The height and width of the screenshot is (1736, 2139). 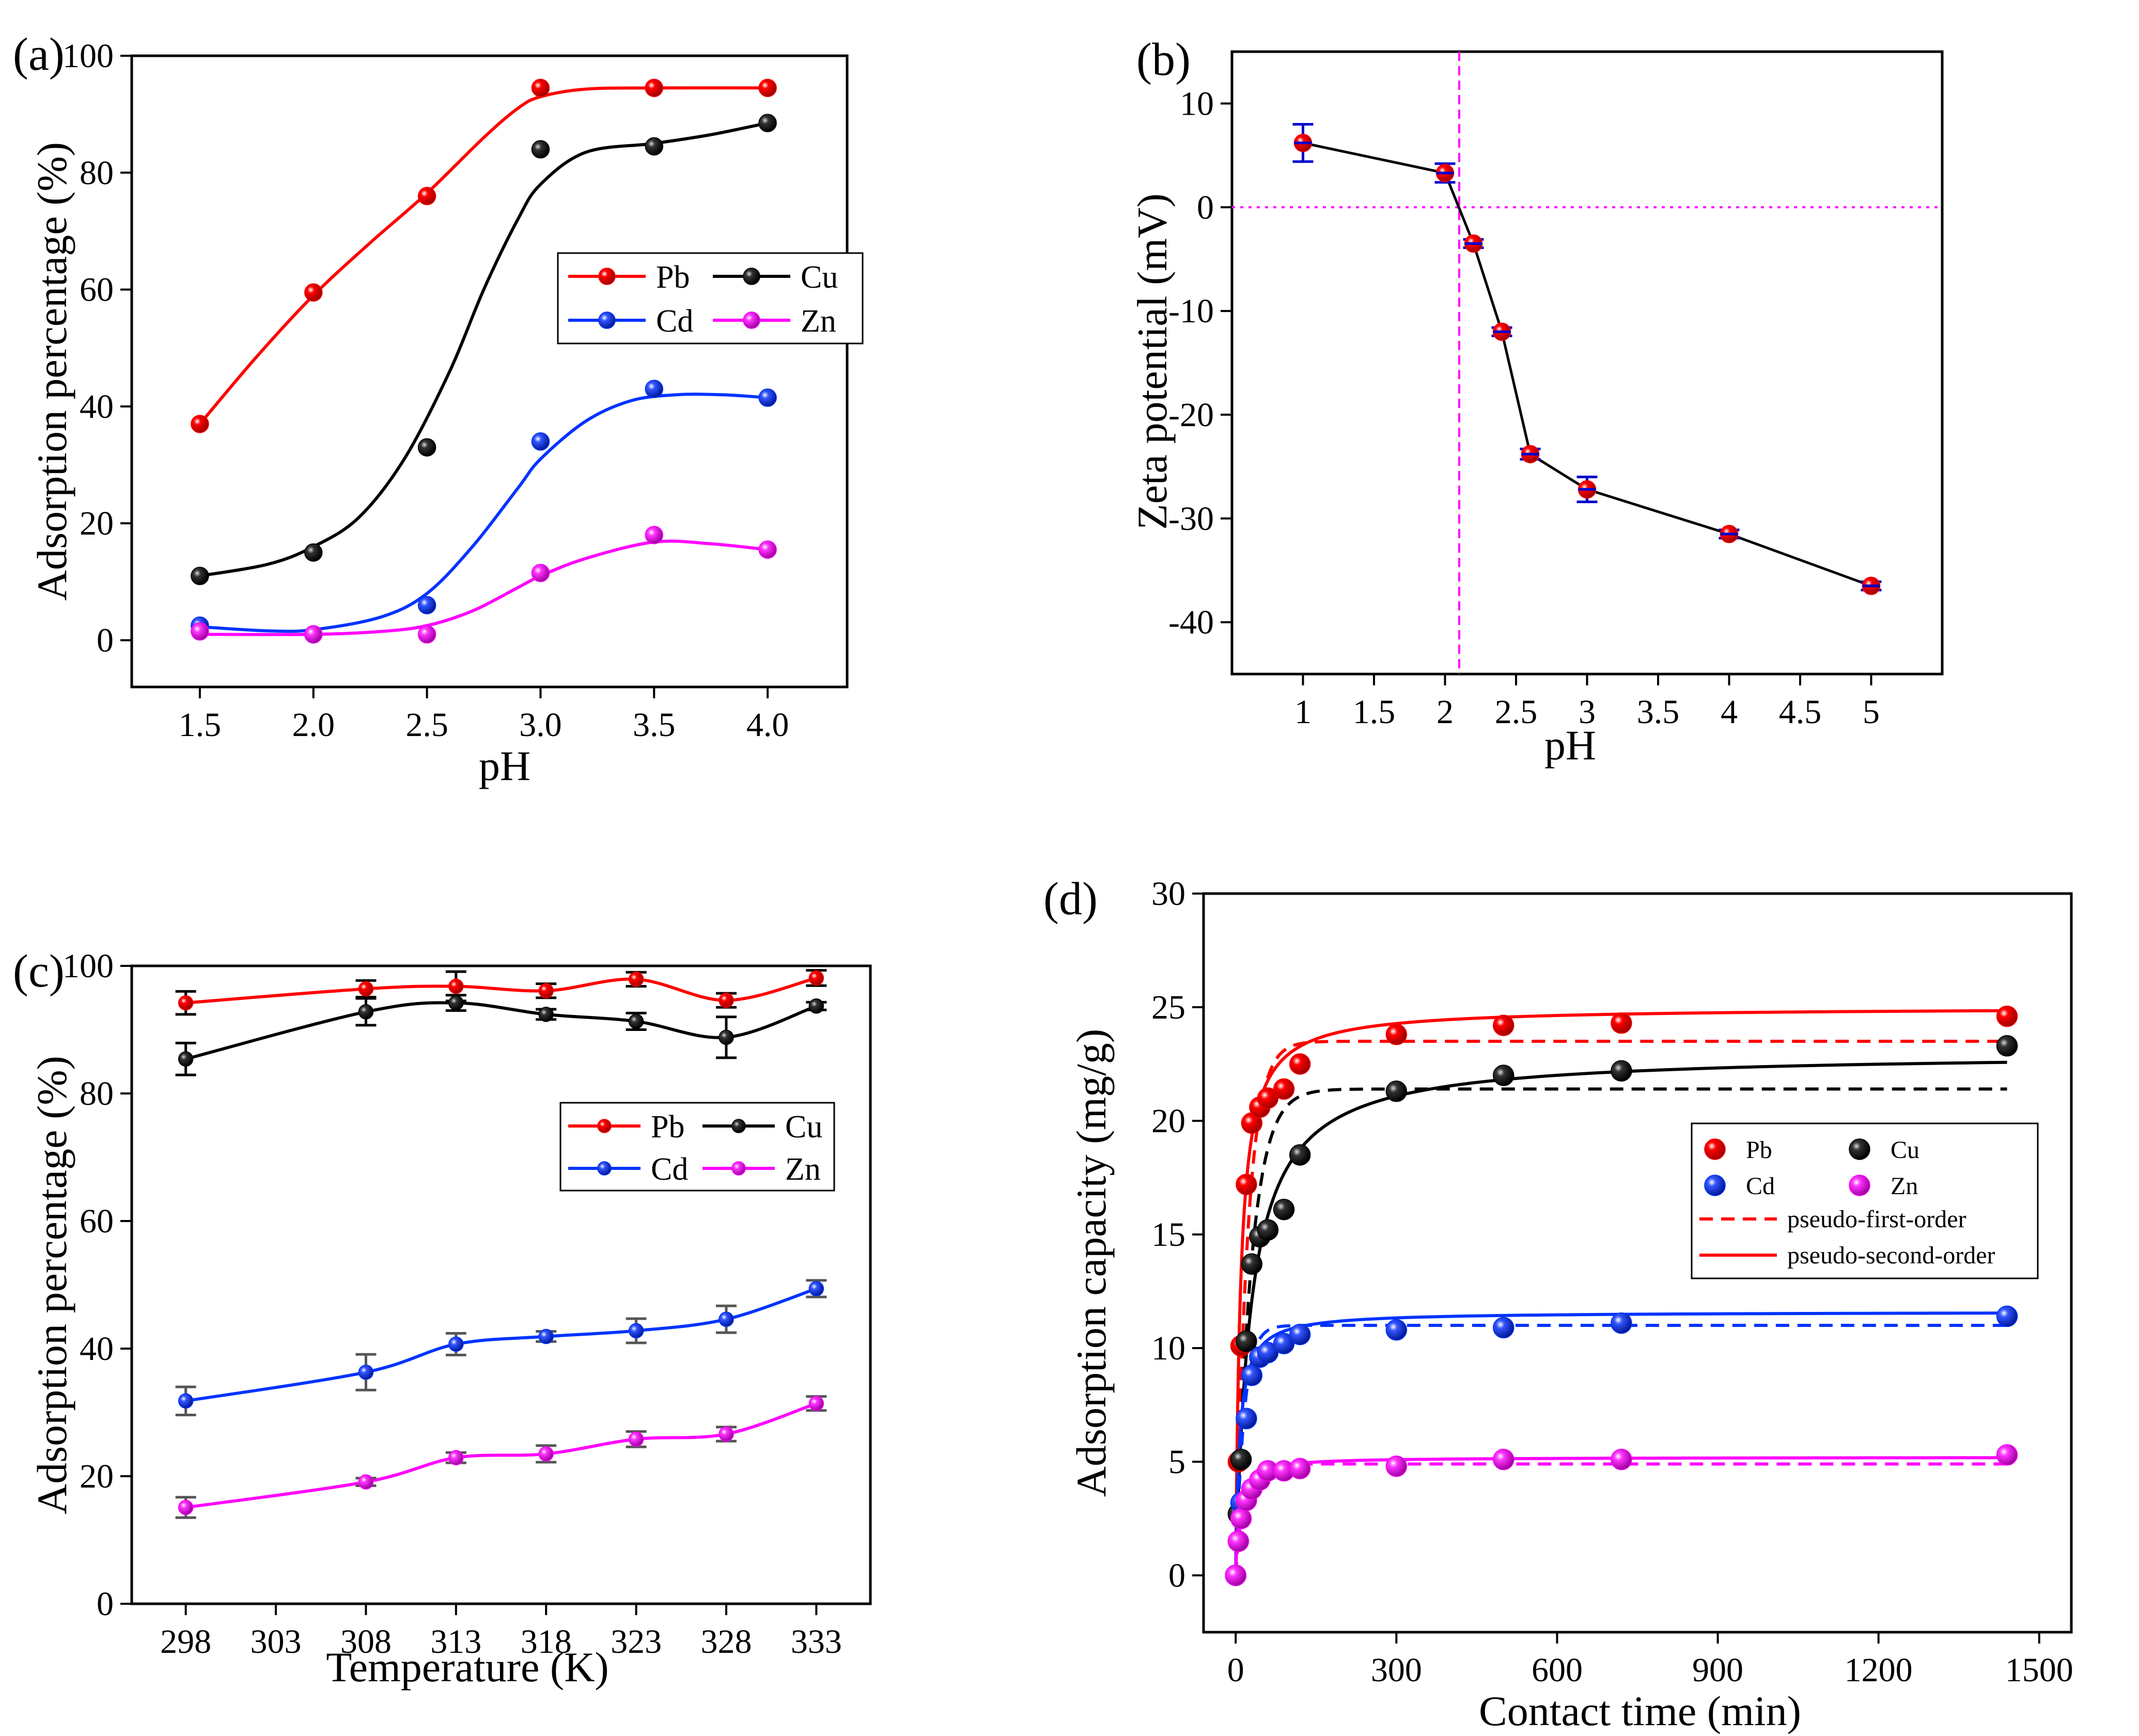 I want to click on x-tick-label-b: 3.5, so click(x=1658, y=712).